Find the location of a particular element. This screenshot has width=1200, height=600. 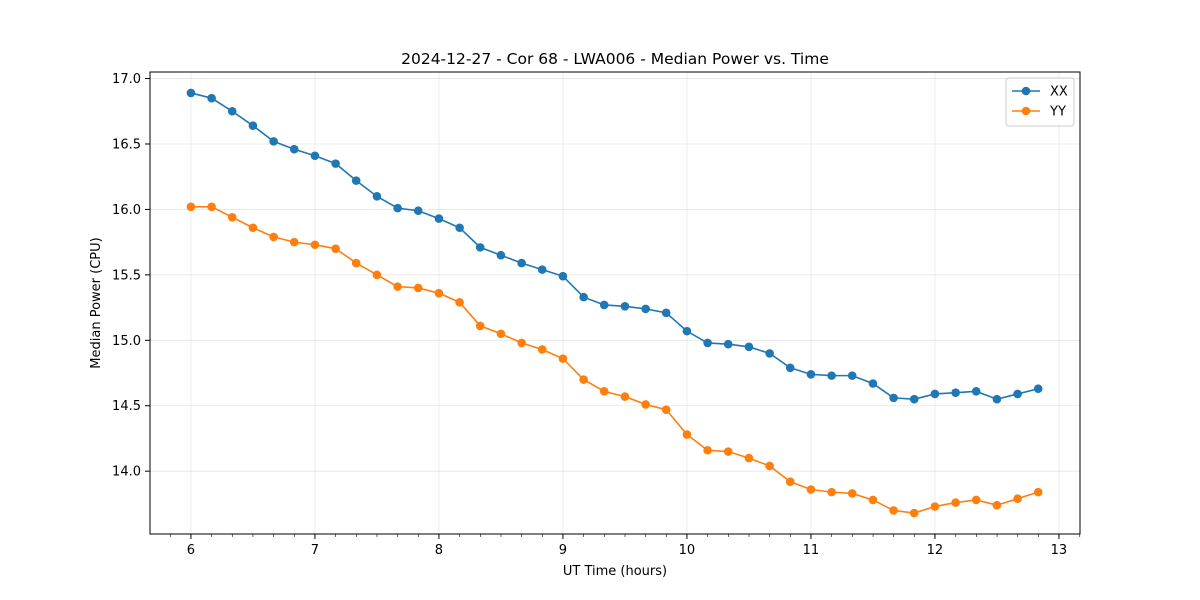

legend-xx-swatch-marker is located at coordinates (1026, 91).